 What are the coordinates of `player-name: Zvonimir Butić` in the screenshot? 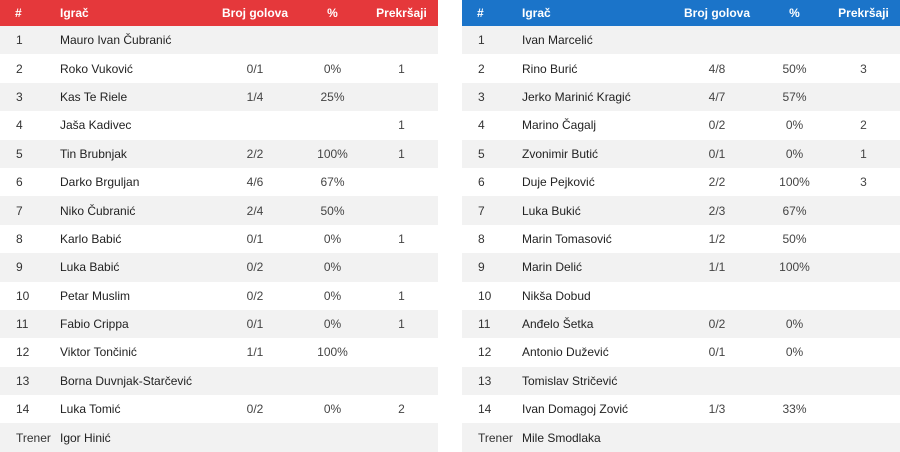 It's located at (560, 153).